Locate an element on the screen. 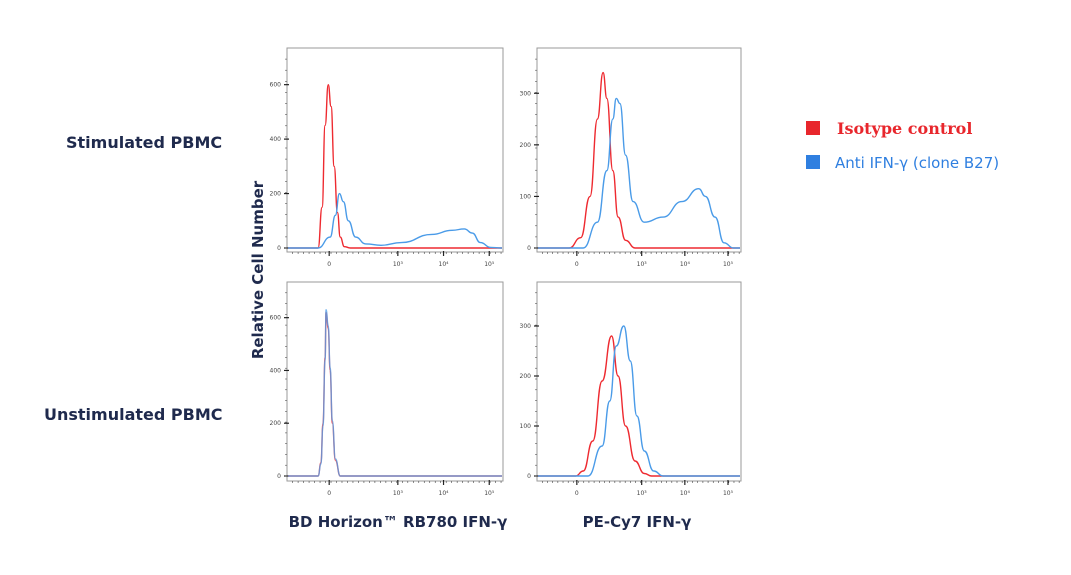 Image resolution: width=1071 pixels, height=575 pixels. histogram-panel-1: 0 200 400 600 0 10³ 10⁴ 10⁵ is located at coordinates (387, 157).